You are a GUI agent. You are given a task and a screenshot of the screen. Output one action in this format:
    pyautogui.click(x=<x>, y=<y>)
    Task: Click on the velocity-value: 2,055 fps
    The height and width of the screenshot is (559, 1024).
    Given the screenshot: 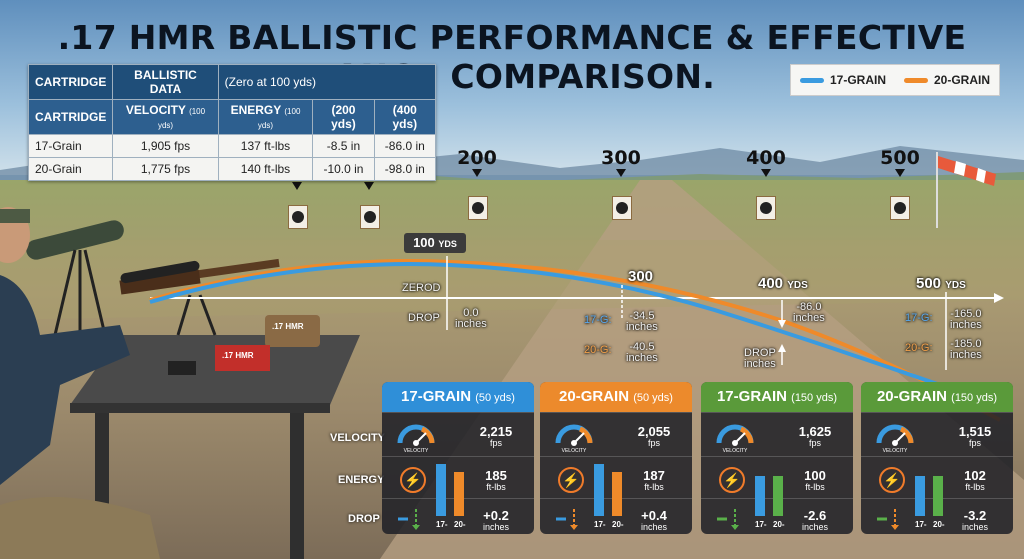 What is the action you would take?
    pyautogui.click(x=654, y=436)
    